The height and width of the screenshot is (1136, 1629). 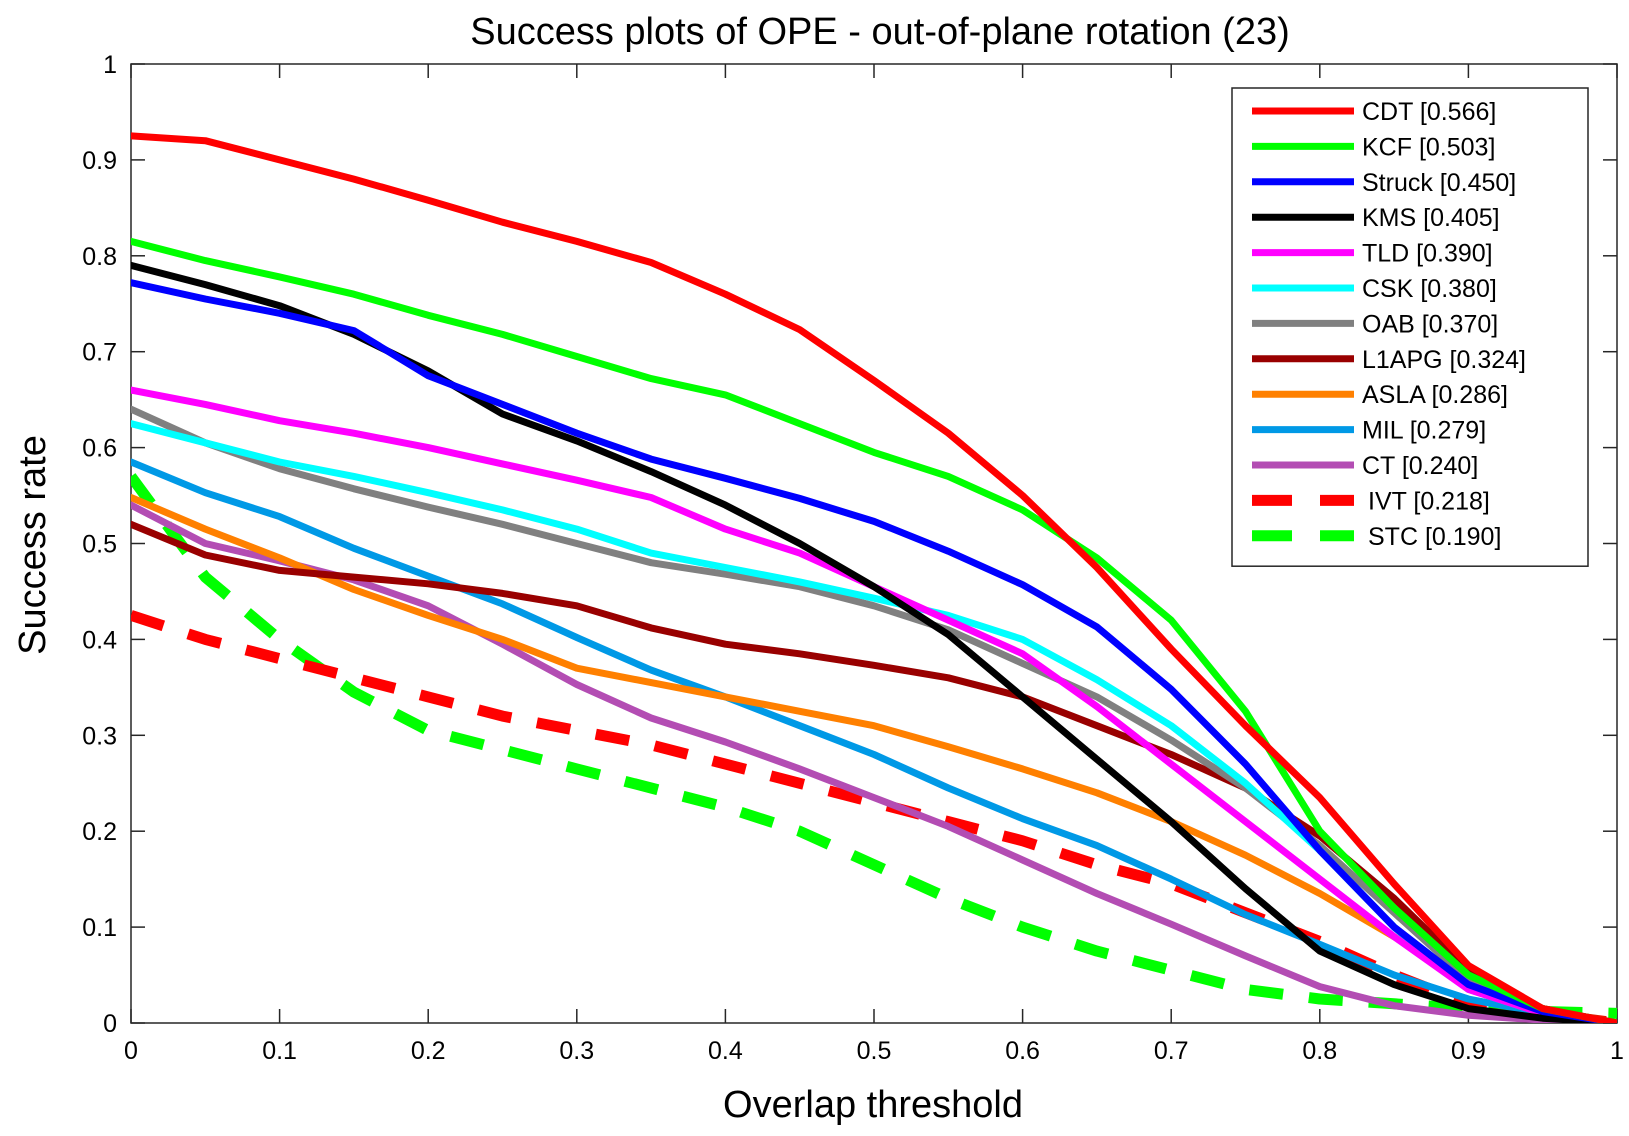 What do you see at coordinates (99, 161) in the screenshot?
I see `y-tick-label: 0.9` at bounding box center [99, 161].